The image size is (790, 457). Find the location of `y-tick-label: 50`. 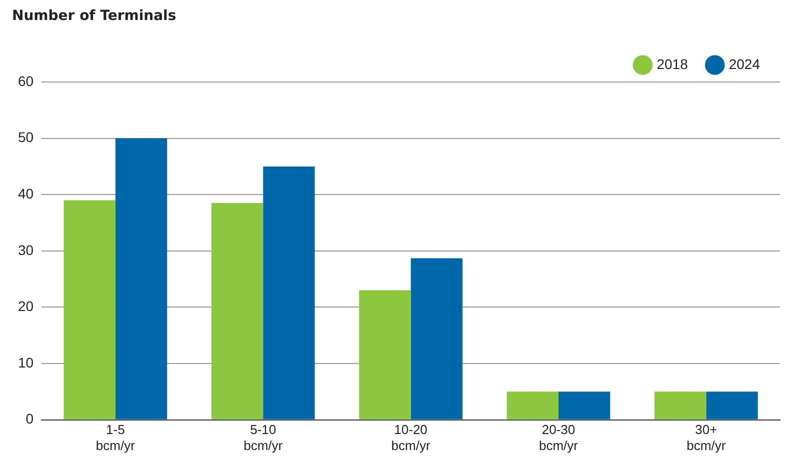

y-tick-label: 50 is located at coordinates (26, 137).